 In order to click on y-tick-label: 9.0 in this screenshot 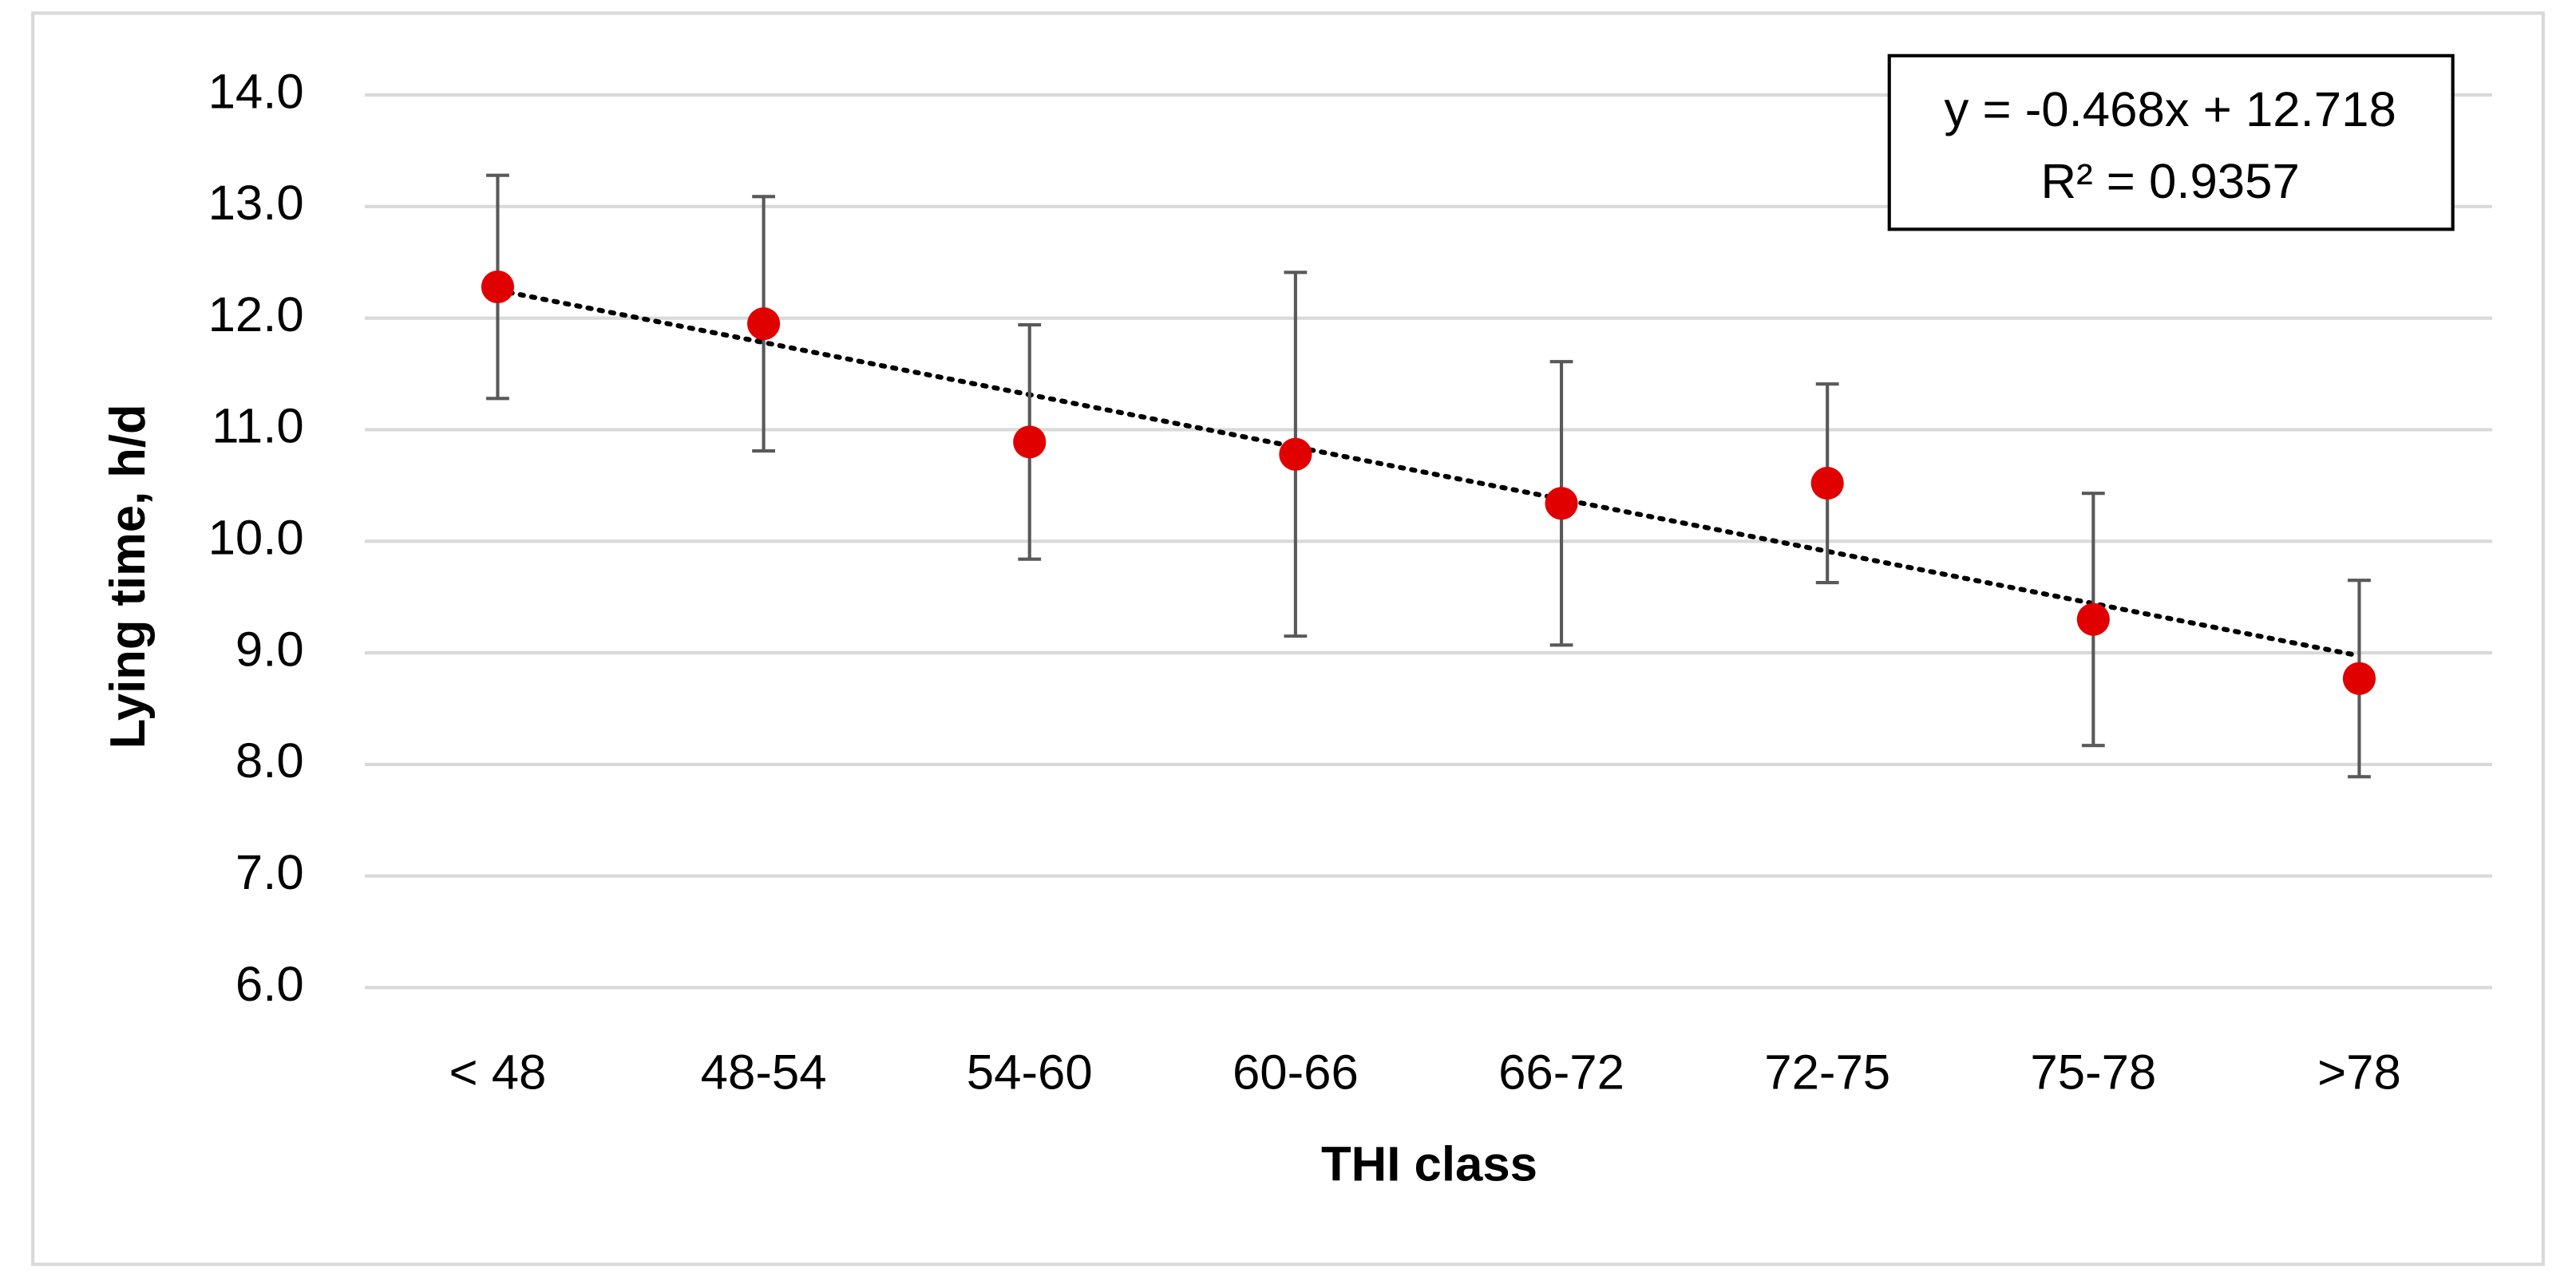, I will do `click(269, 649)`.